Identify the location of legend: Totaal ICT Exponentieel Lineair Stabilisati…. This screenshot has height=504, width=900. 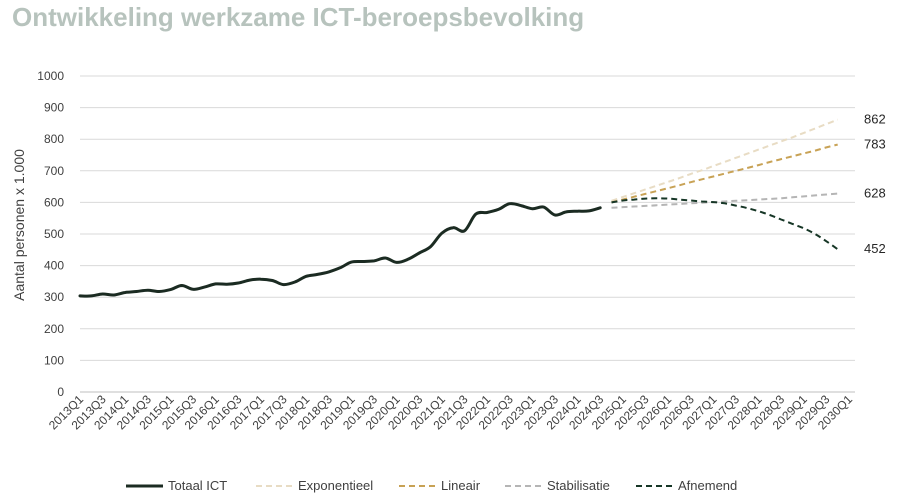
(431, 485).